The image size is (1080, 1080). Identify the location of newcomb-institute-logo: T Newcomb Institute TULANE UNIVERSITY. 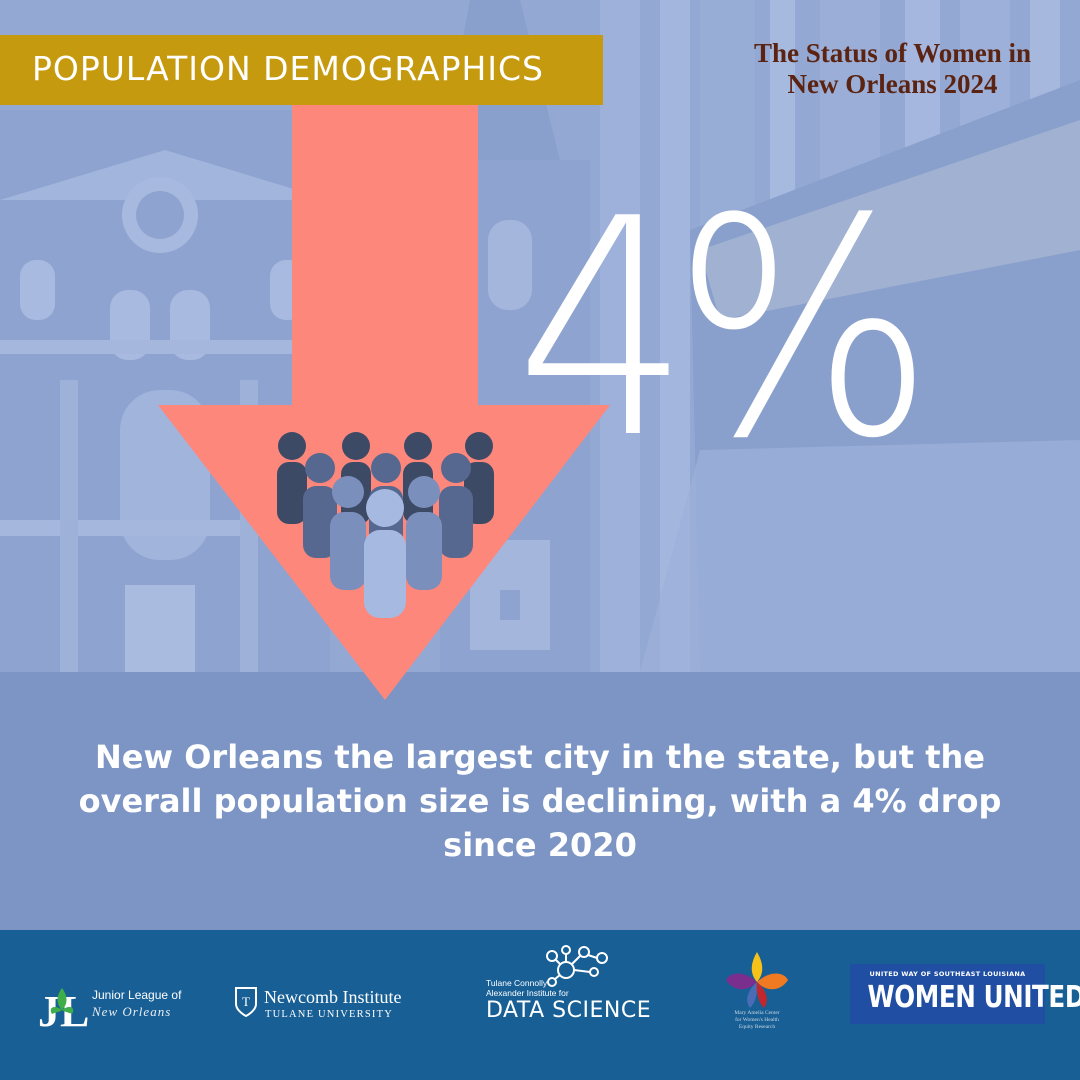
(329, 1006).